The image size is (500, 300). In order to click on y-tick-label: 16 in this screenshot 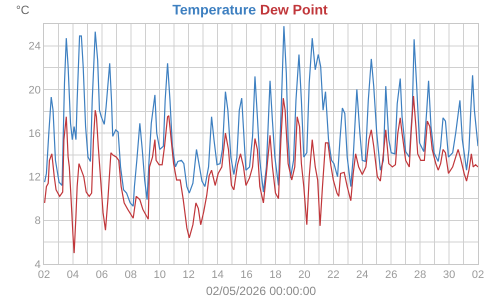, I will do `click(34, 134)`.